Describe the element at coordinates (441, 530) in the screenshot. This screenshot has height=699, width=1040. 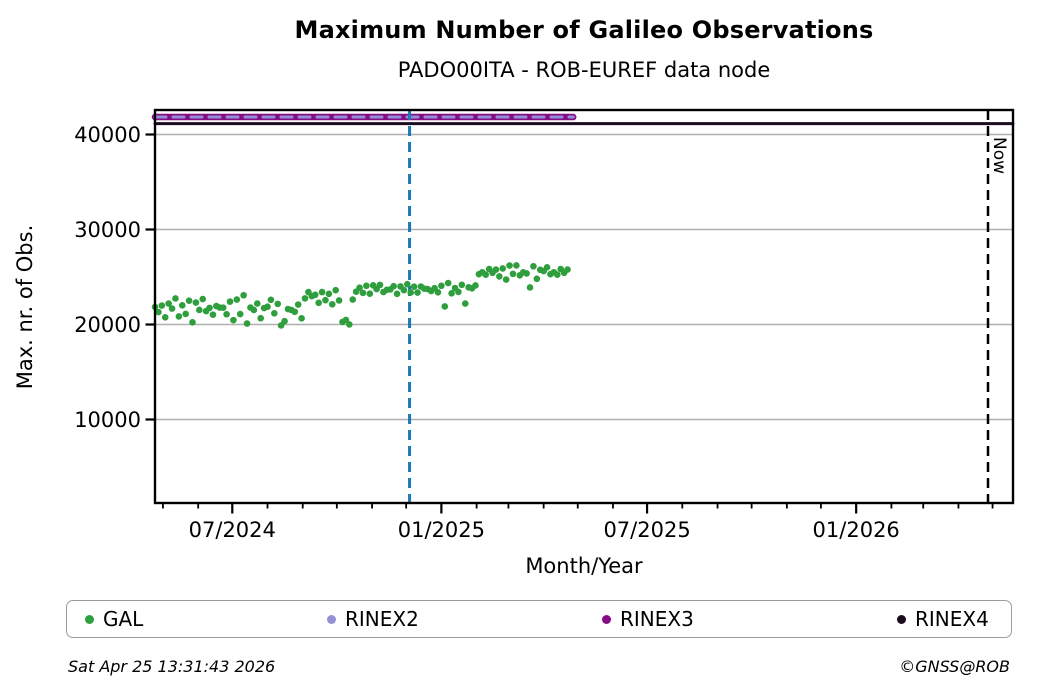
I see `x-tick-label: 01/2025` at that location.